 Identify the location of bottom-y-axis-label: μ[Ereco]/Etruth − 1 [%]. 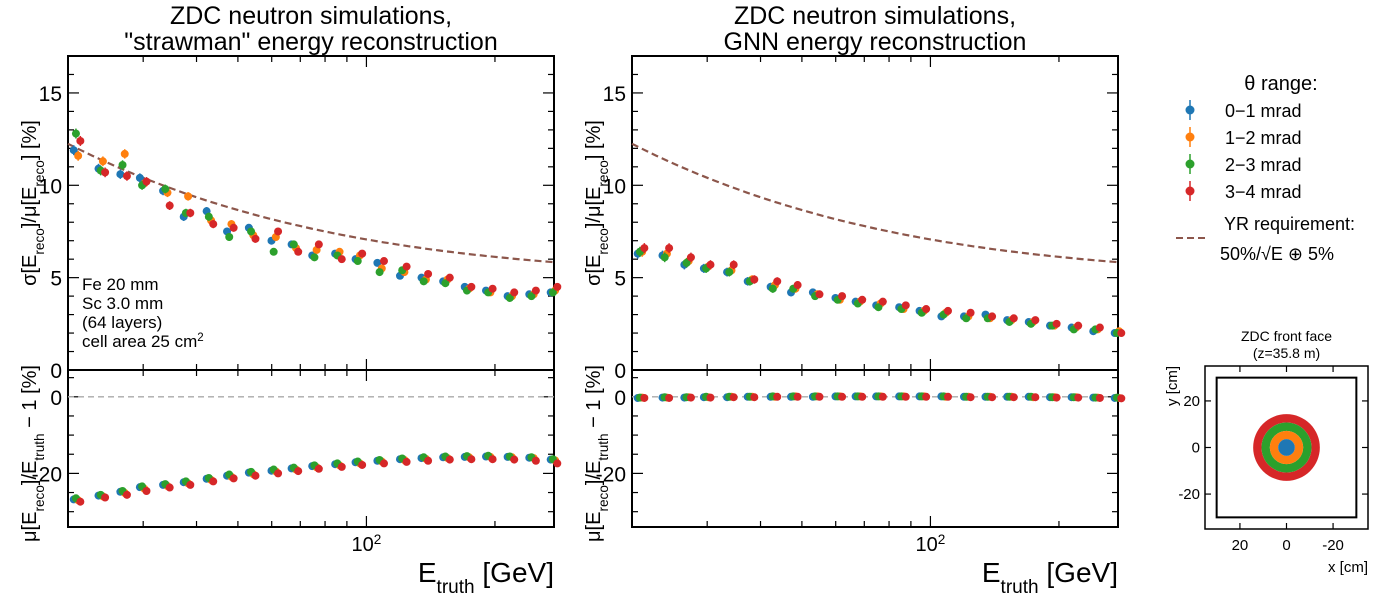
(597, 453).